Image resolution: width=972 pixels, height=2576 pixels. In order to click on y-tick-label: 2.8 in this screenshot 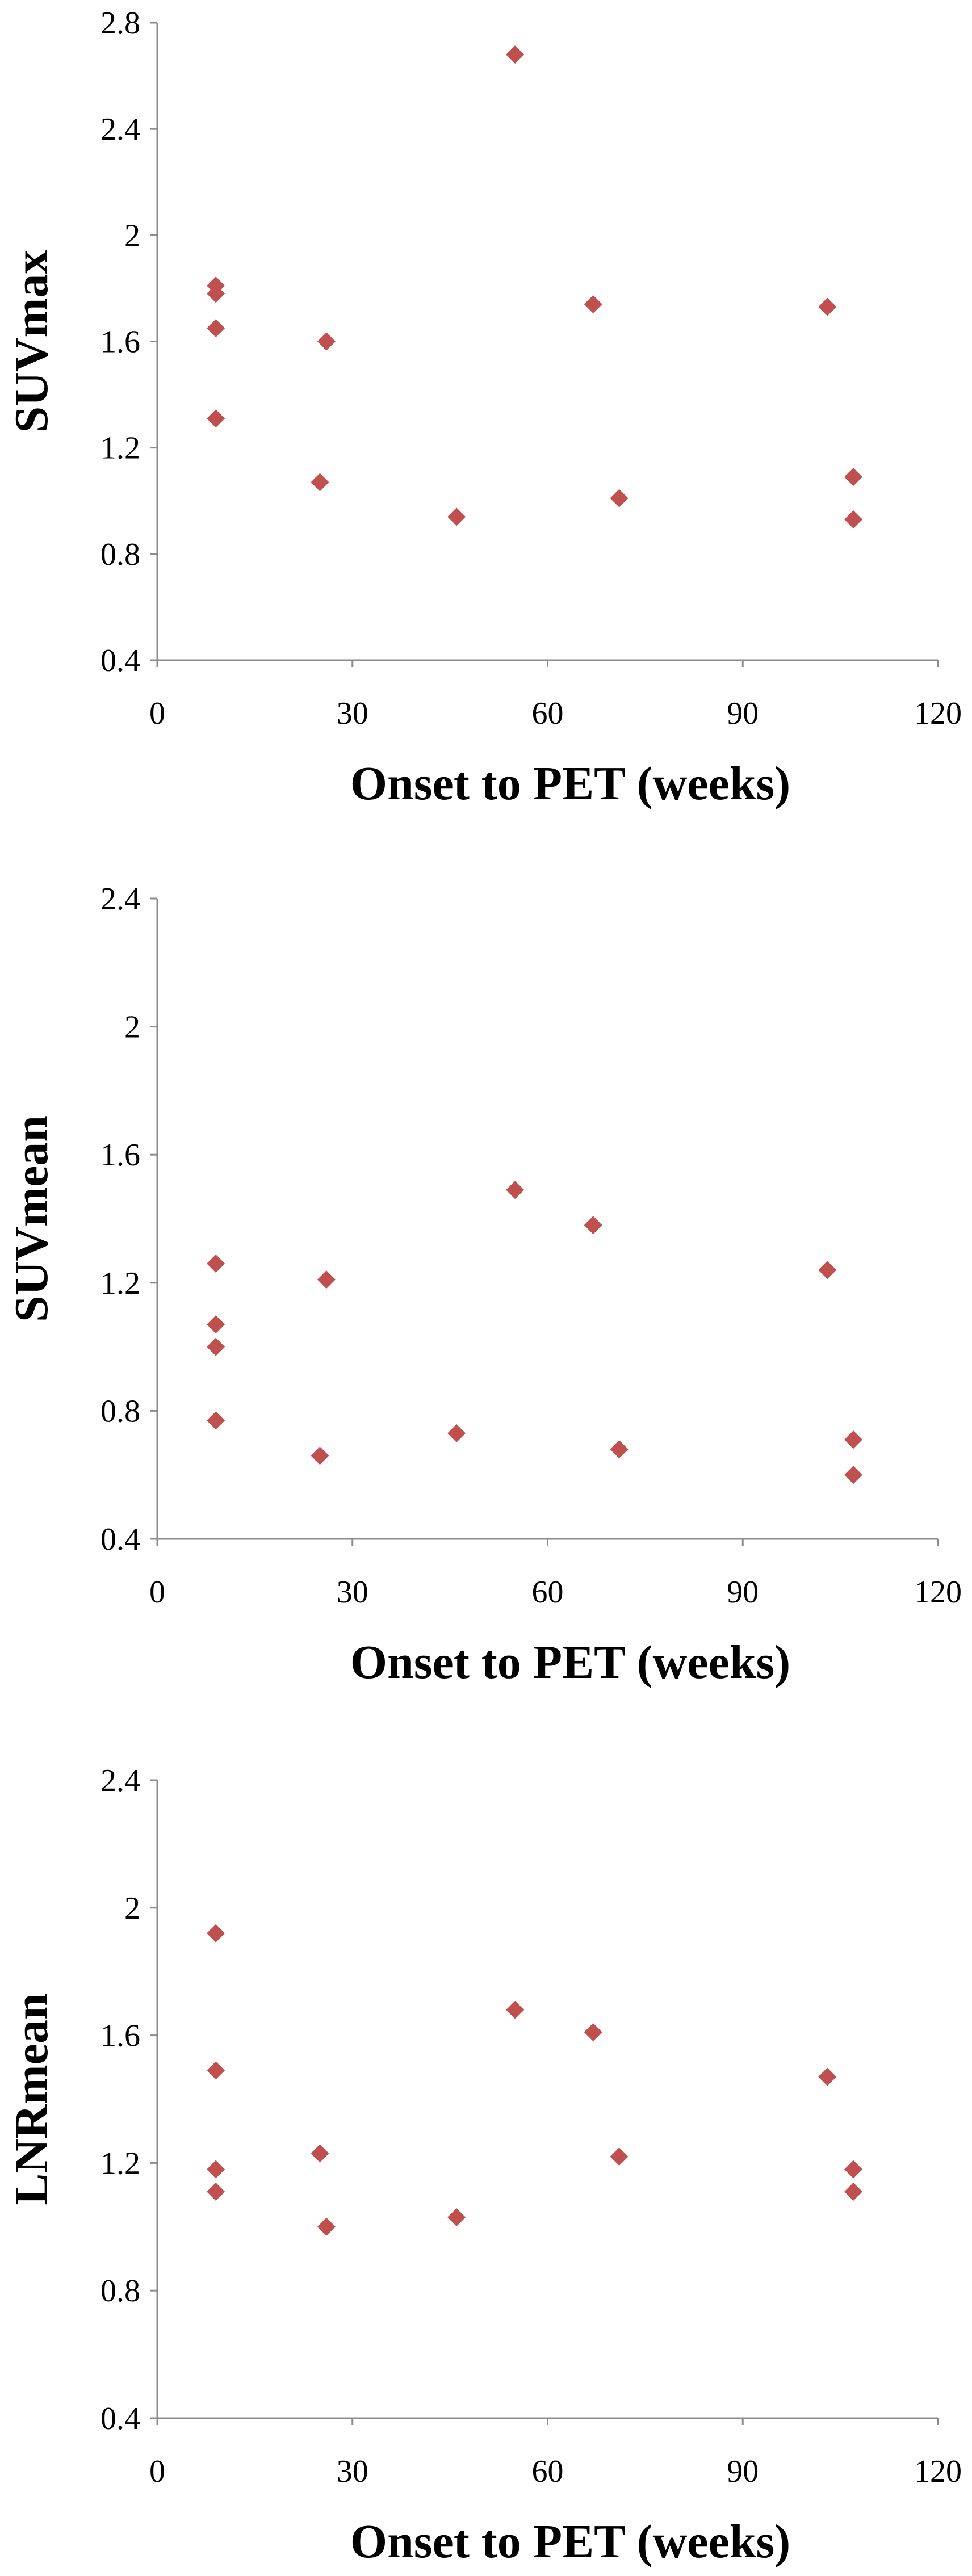, I will do `click(120, 24)`.